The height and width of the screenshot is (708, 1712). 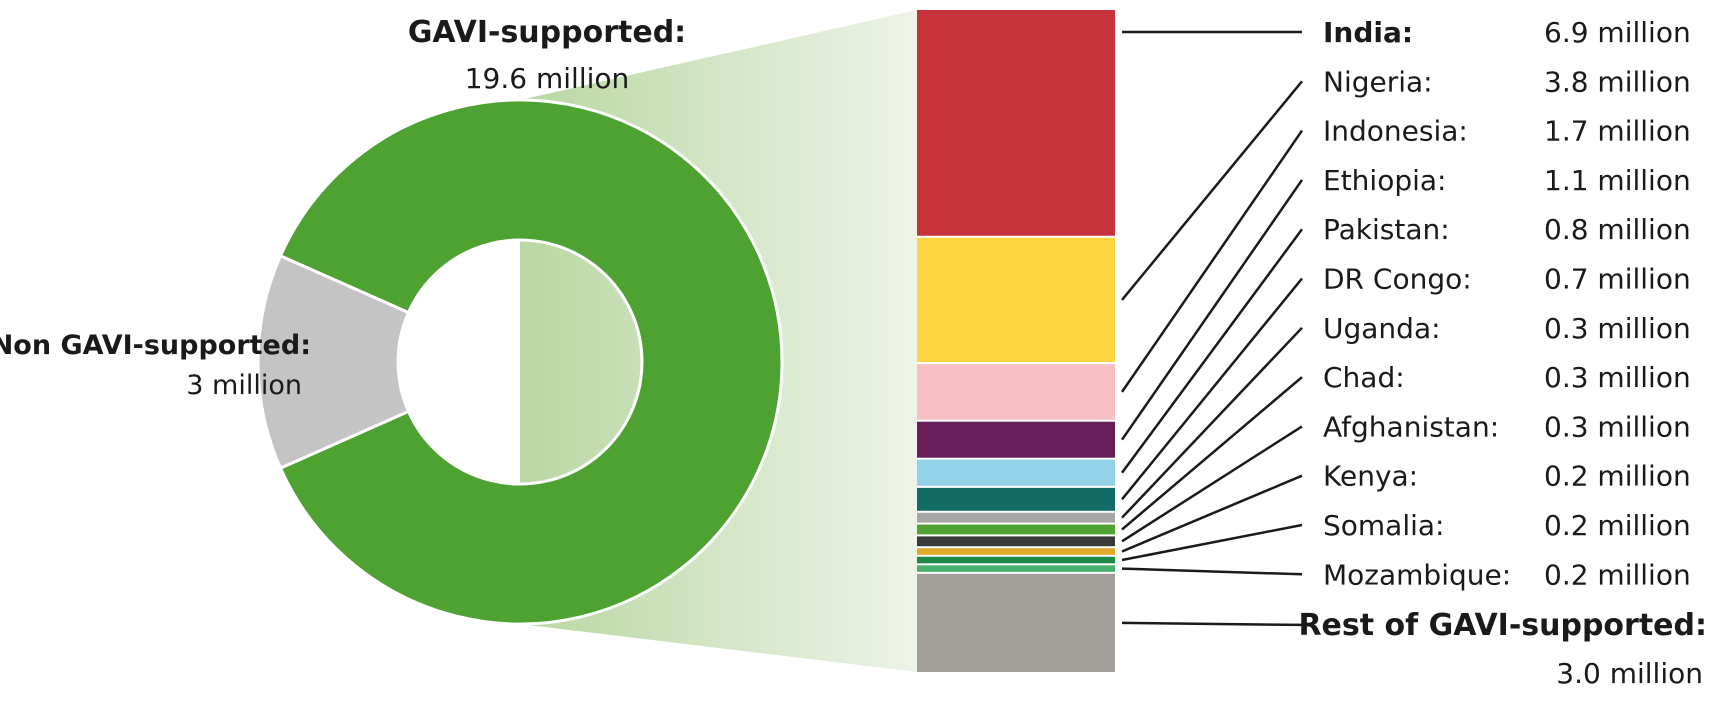 I want to click on label-dr-congo: DR Congo:, so click(x=1397, y=279).